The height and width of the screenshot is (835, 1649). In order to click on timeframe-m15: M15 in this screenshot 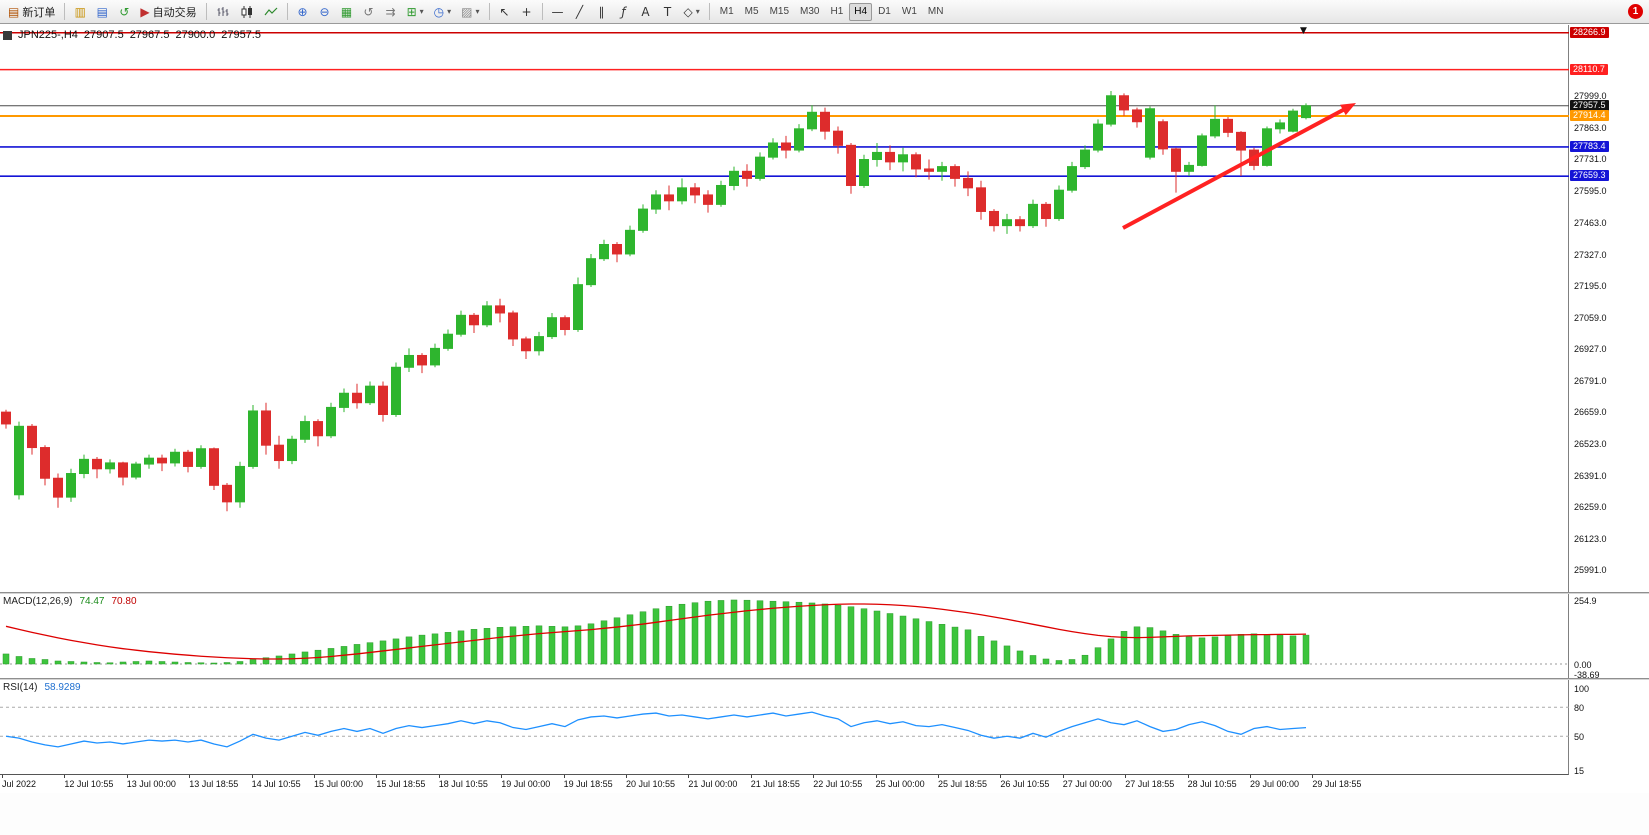, I will do `click(779, 11)`.